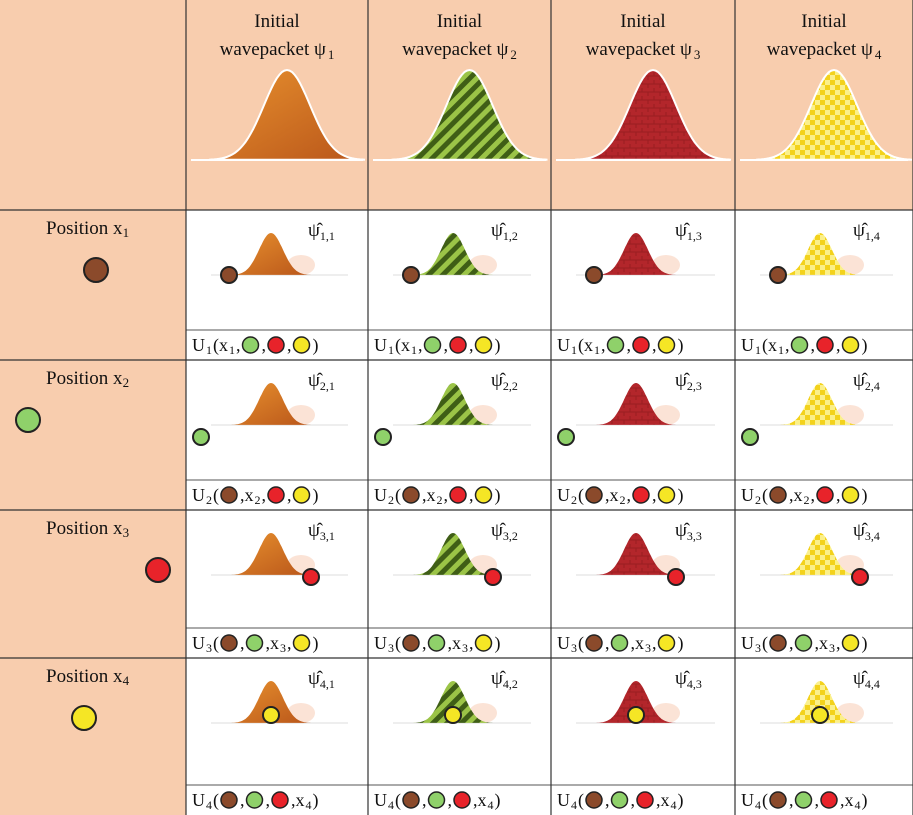 The height and width of the screenshot is (815, 913). I want to click on psi-label: ψ̂4,3, so click(688, 679).